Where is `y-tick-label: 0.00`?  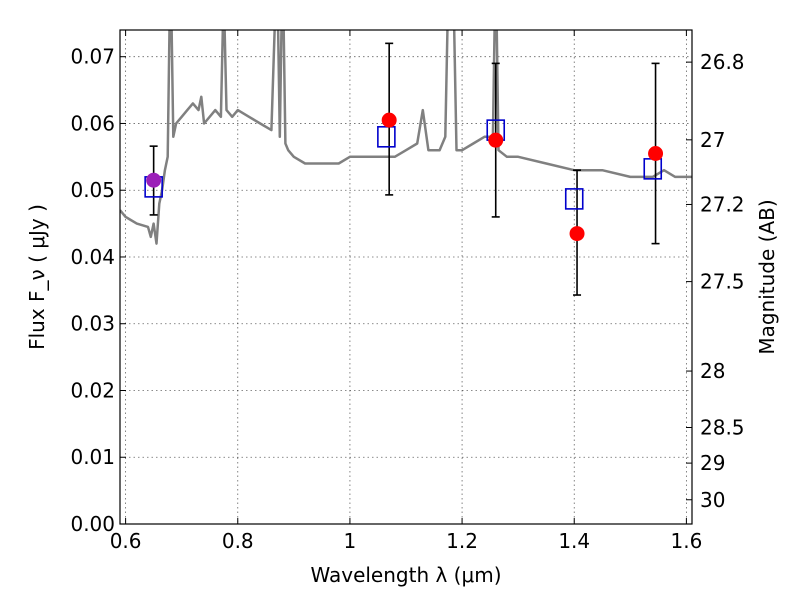 y-tick-label: 0.00 is located at coordinates (92, 524).